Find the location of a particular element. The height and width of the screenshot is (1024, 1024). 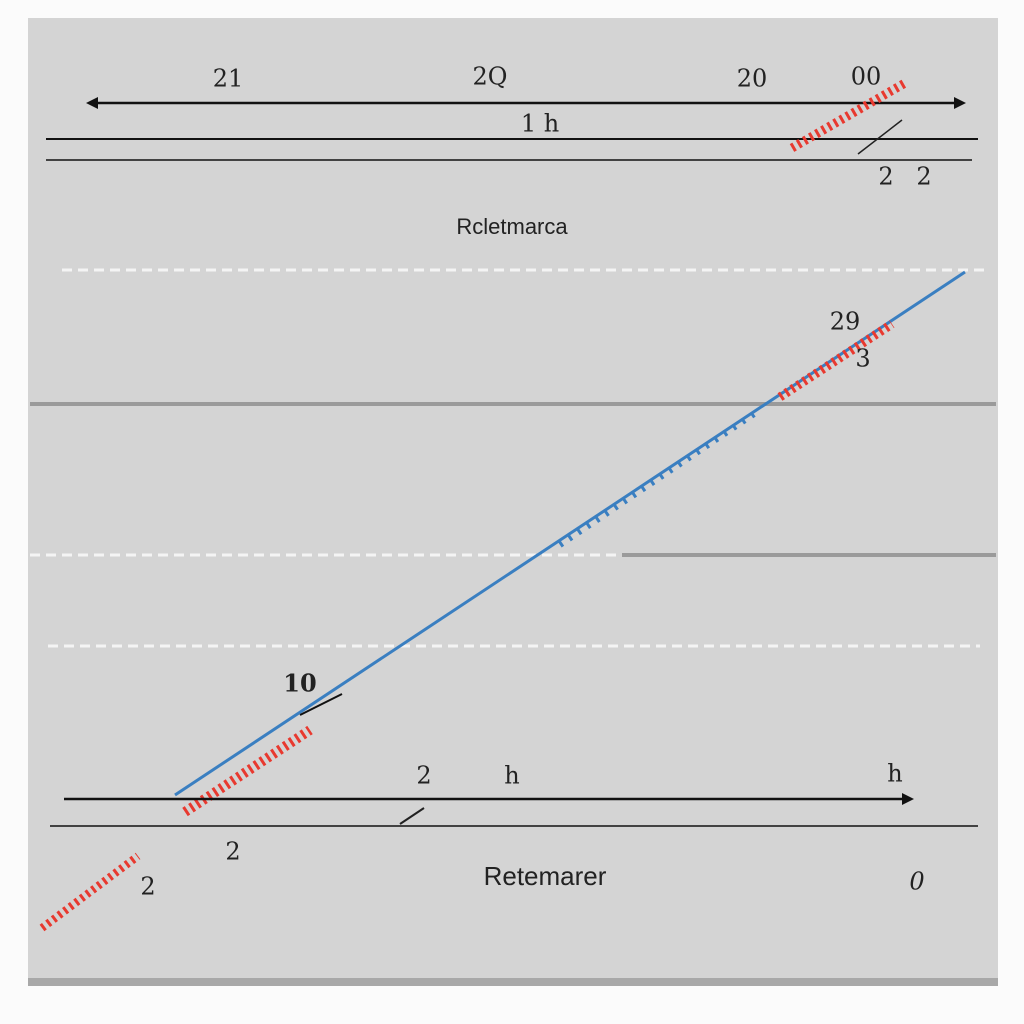

title: Retemarer is located at coordinates (545, 876).